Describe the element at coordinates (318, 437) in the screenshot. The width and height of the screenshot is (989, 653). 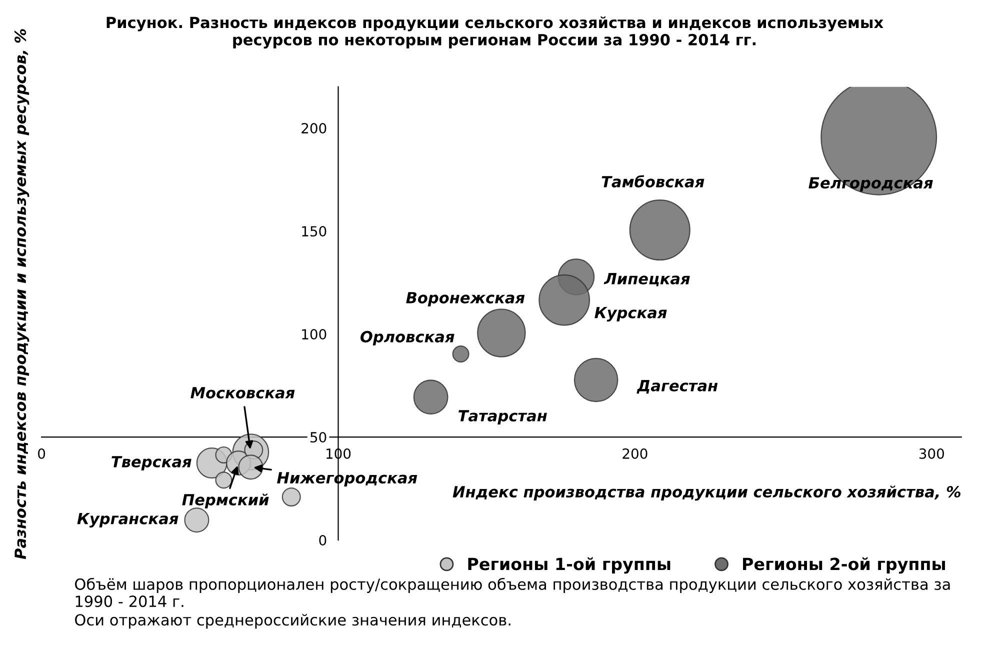
I see `y-tick-label: 50` at that location.